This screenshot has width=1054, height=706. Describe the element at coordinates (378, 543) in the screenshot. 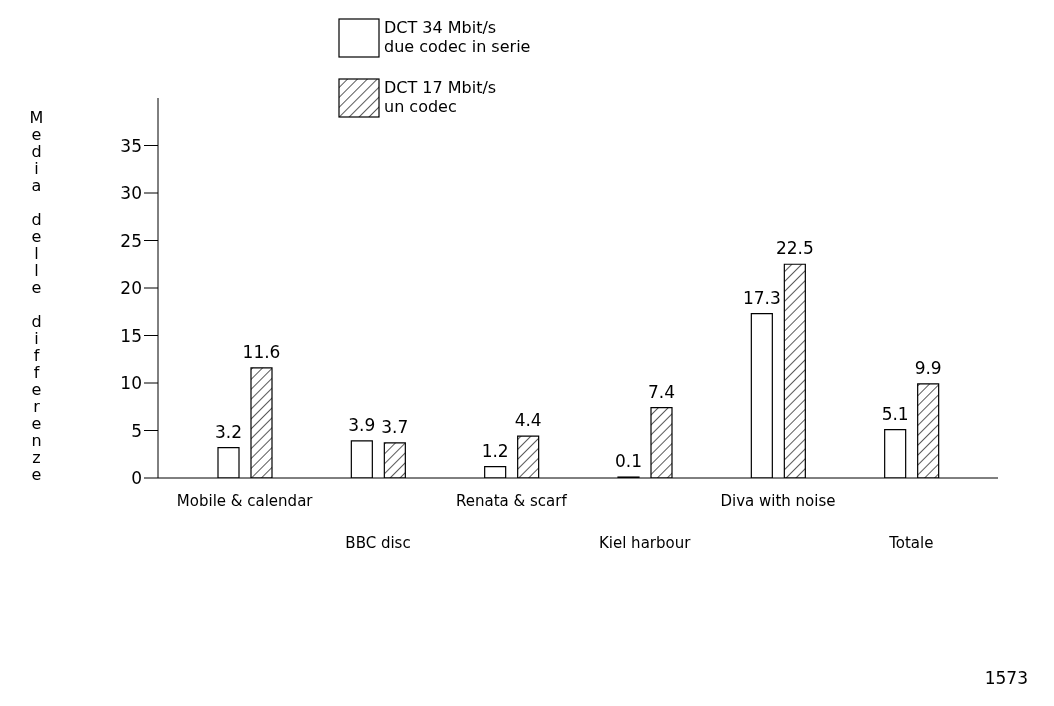

I see `x-tick-label: BBC disc` at that location.